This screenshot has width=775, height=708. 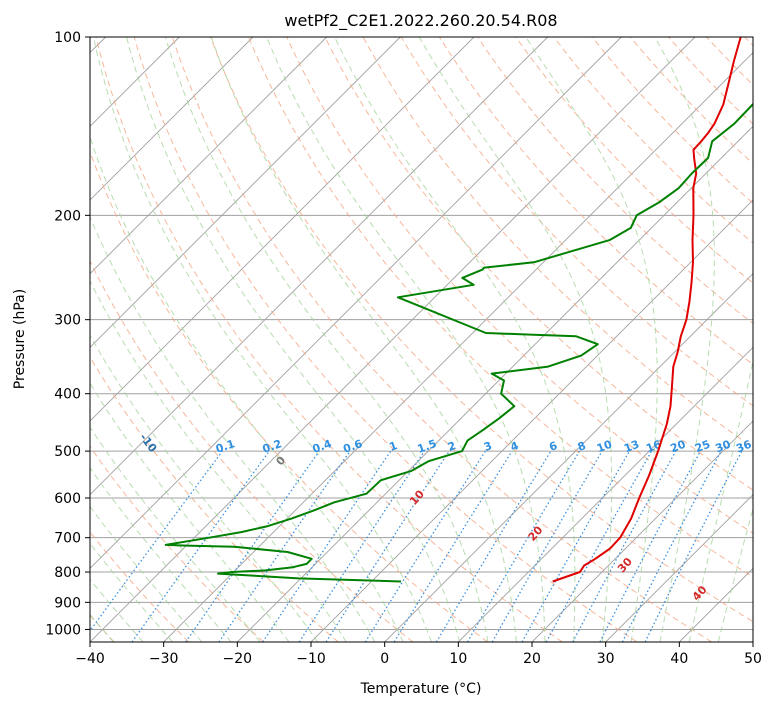 What do you see at coordinates (238, 659) in the screenshot?
I see `x-tick-label: −20` at bounding box center [238, 659].